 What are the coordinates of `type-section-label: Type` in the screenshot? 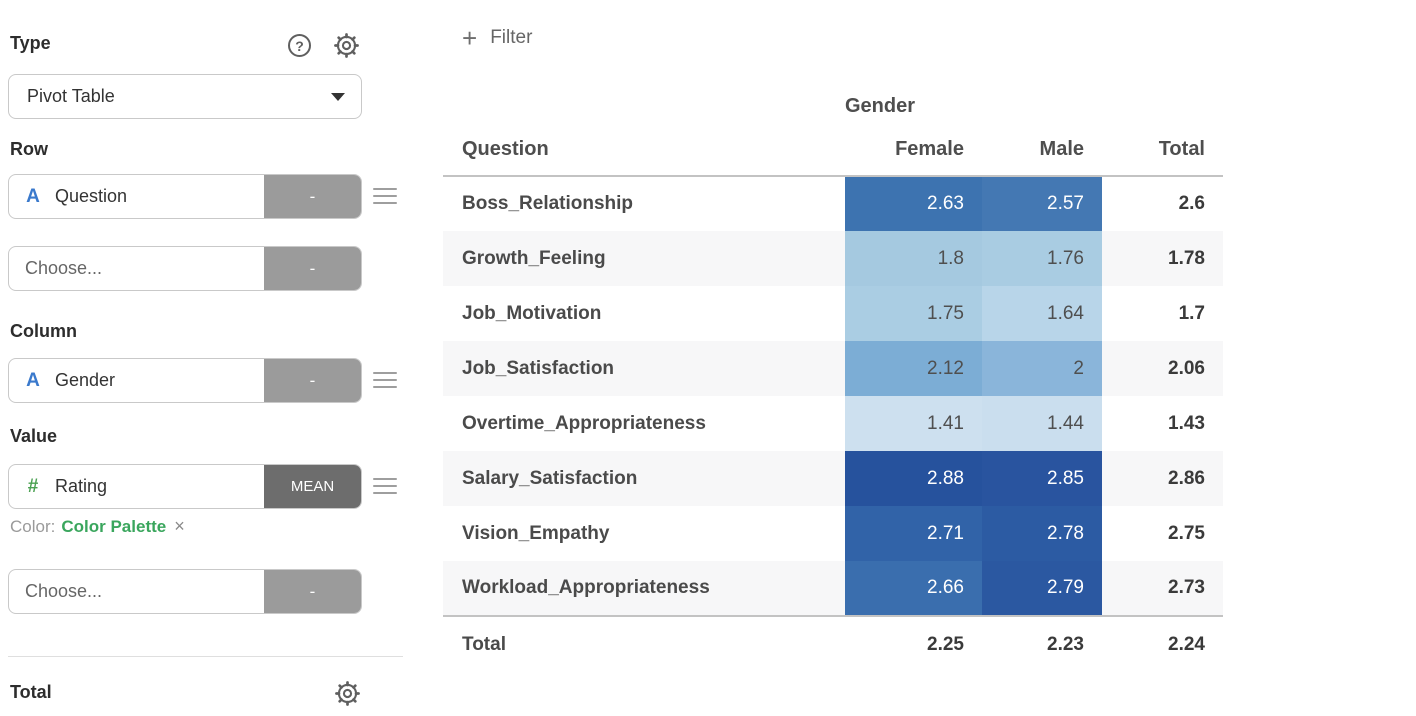 It's located at (30, 43).